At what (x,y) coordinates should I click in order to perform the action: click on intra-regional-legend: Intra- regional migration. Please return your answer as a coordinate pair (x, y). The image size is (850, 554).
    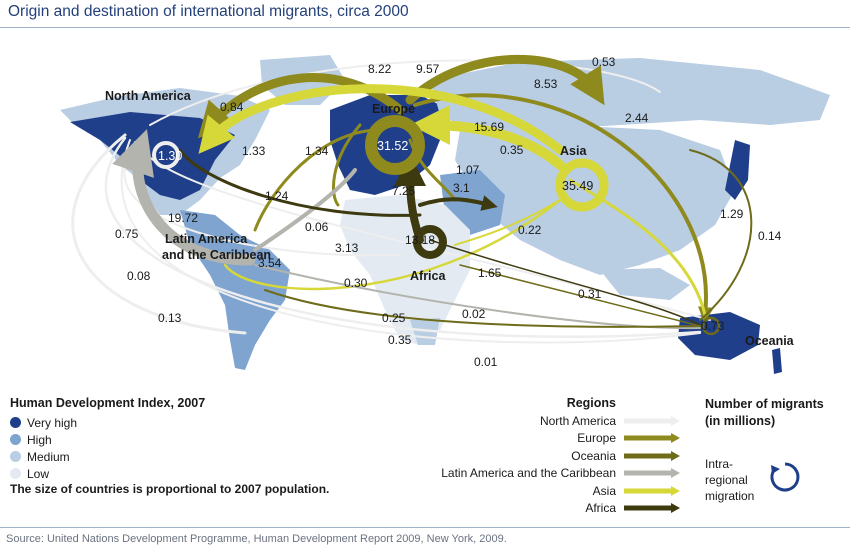
    Looking at the image, I should click on (729, 480).